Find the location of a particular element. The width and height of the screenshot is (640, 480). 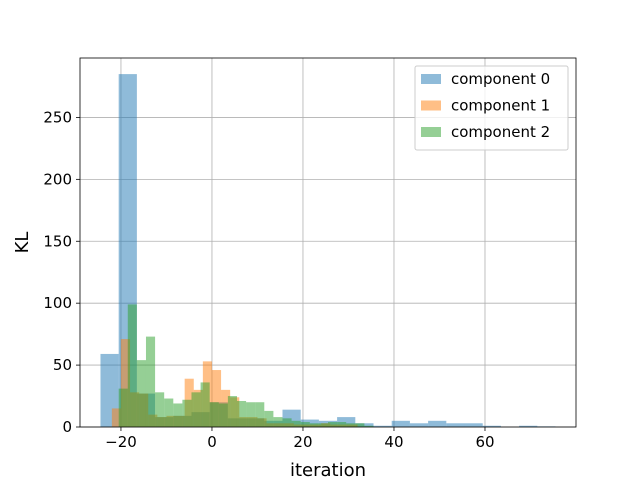

legend: component 0 component 1 component 2 is located at coordinates (491, 108).